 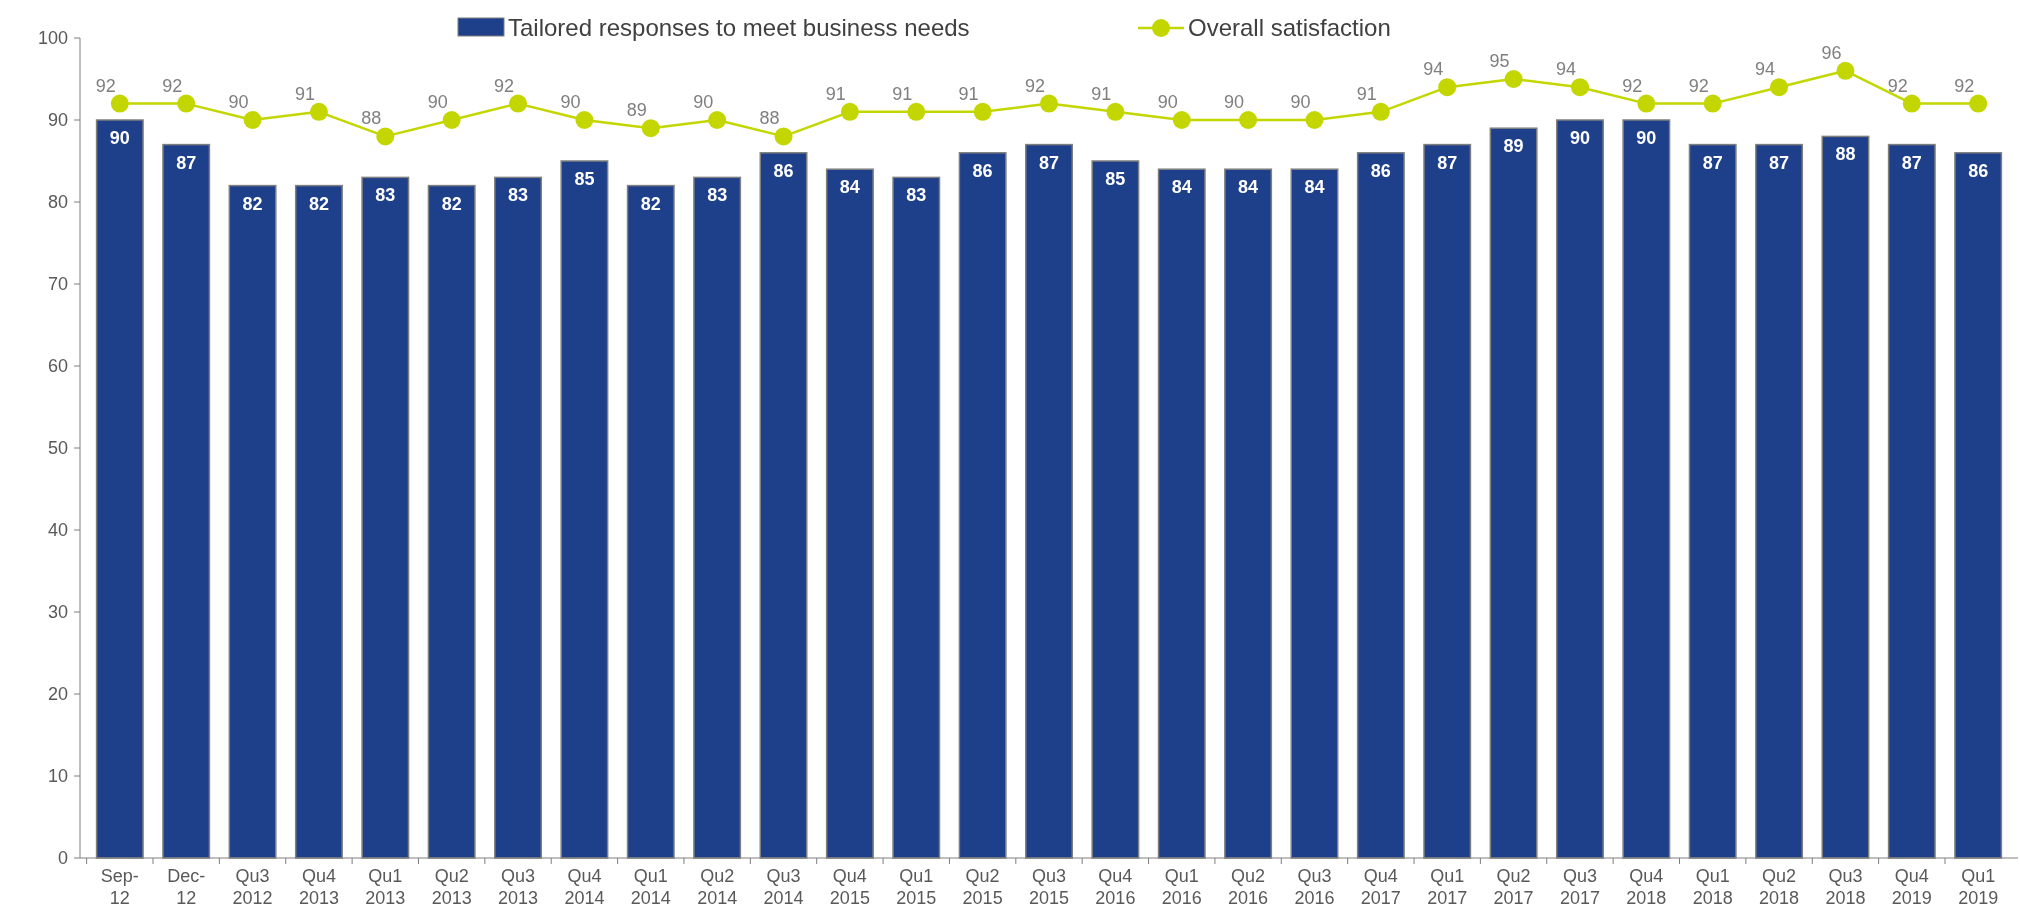 What do you see at coordinates (119, 887) in the screenshot?
I see `x-tick-label: Sep- 12` at bounding box center [119, 887].